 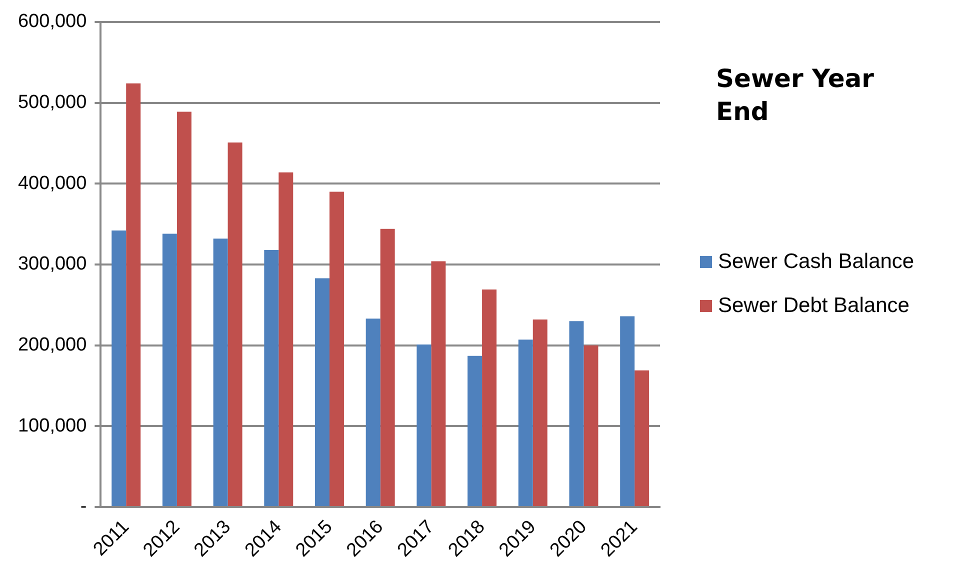 What do you see at coordinates (52, 21) in the screenshot?
I see `y-tick-label: 600,000` at bounding box center [52, 21].